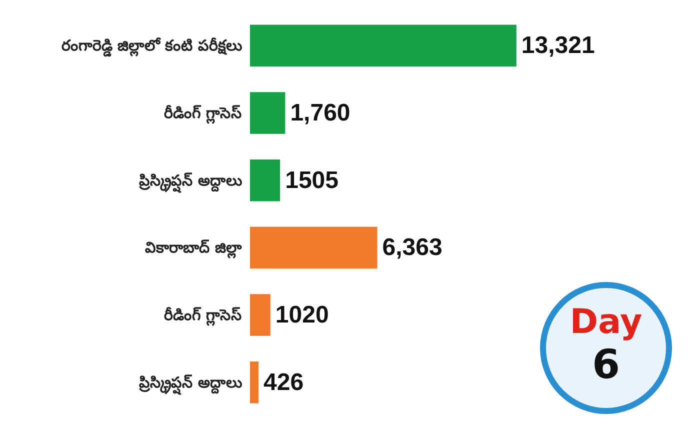  Describe the element at coordinates (412, 248) in the screenshot. I see `data-label: 6,363` at that location.